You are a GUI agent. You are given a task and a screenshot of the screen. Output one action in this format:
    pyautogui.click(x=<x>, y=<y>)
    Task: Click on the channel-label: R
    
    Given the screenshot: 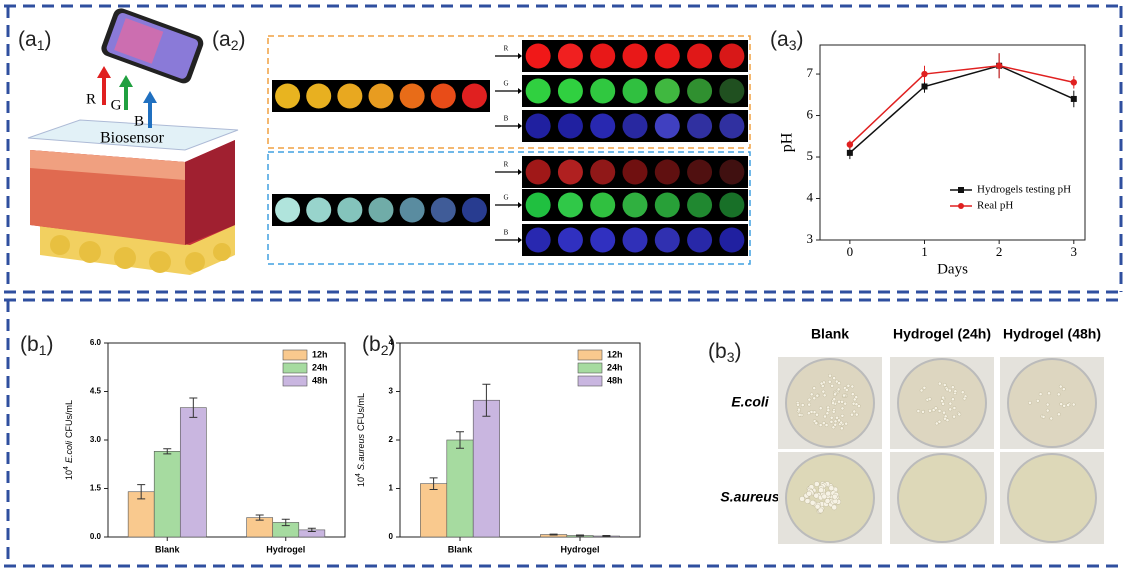 What is the action you would take?
    pyautogui.click(x=91, y=99)
    